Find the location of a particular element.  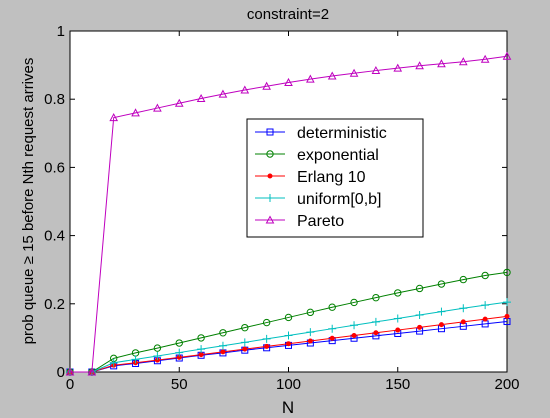

legend-box is located at coordinates (335, 178).